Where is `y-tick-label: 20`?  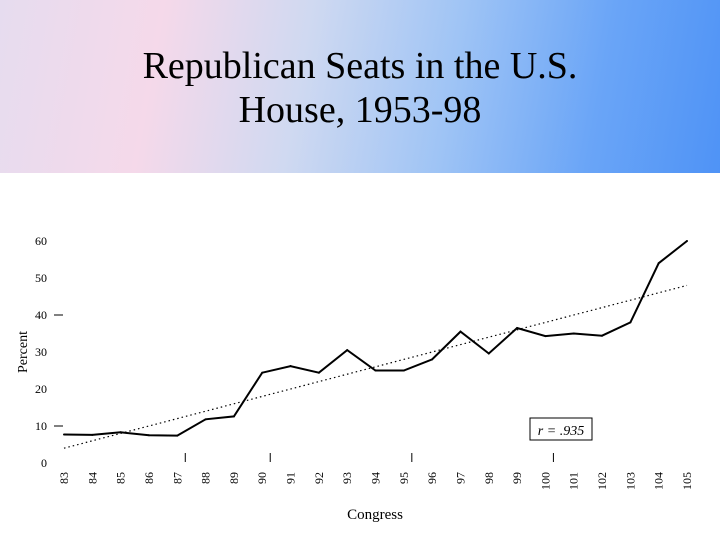
y-tick-label: 20 is located at coordinates (41, 389).